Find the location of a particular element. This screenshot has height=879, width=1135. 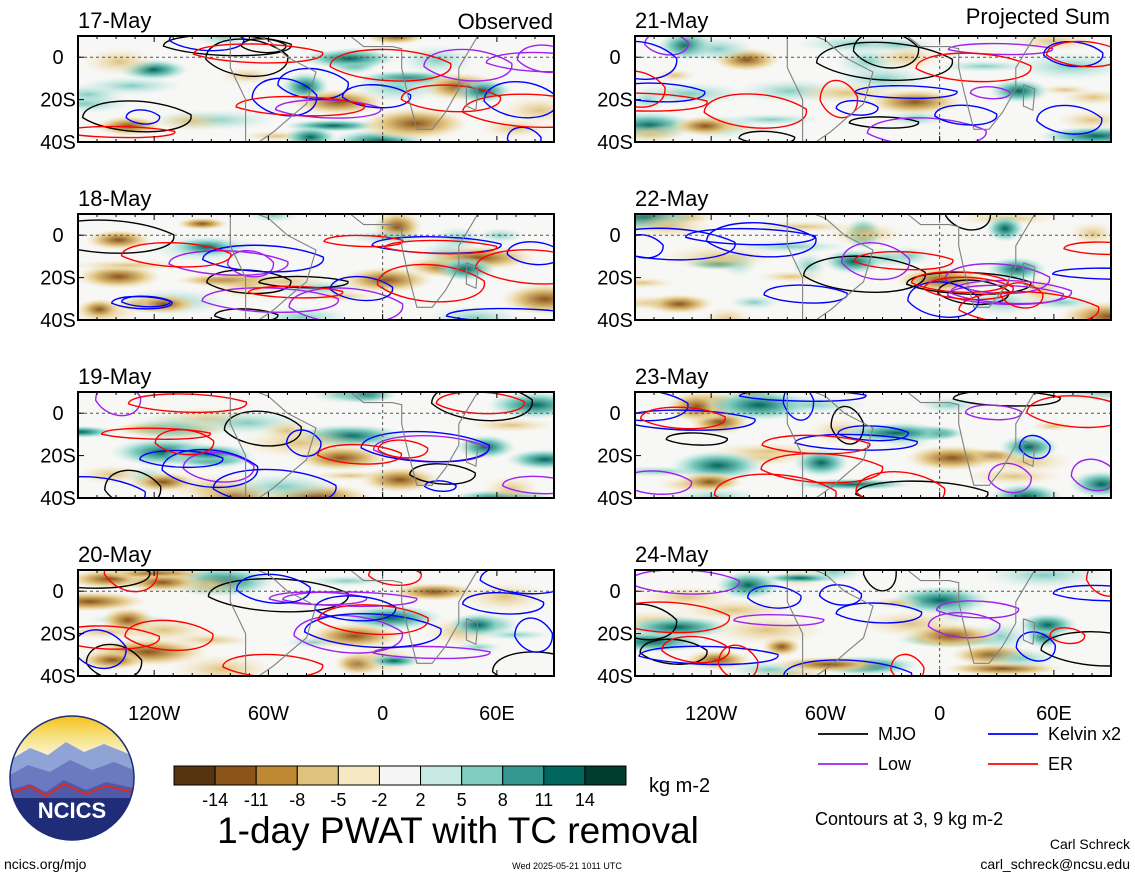

map-panel: 19-May 0 20S 40S is located at coordinates (297, 437).